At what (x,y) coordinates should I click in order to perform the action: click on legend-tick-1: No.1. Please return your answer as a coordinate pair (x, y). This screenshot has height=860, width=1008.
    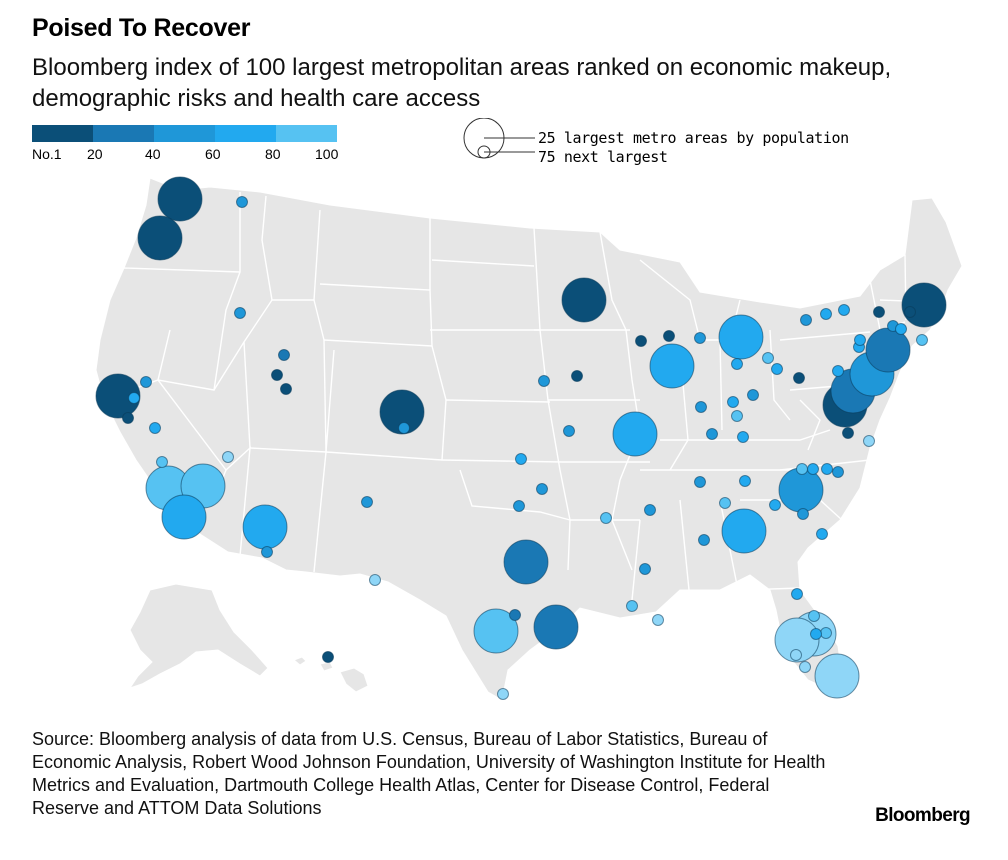
    Looking at the image, I should click on (47, 154).